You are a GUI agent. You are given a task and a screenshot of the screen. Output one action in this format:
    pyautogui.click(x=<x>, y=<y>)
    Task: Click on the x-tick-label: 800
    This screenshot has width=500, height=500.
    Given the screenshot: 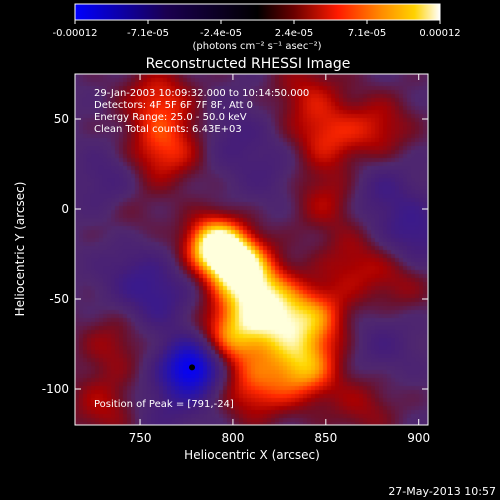 What is the action you would take?
    pyautogui.click(x=232, y=438)
    